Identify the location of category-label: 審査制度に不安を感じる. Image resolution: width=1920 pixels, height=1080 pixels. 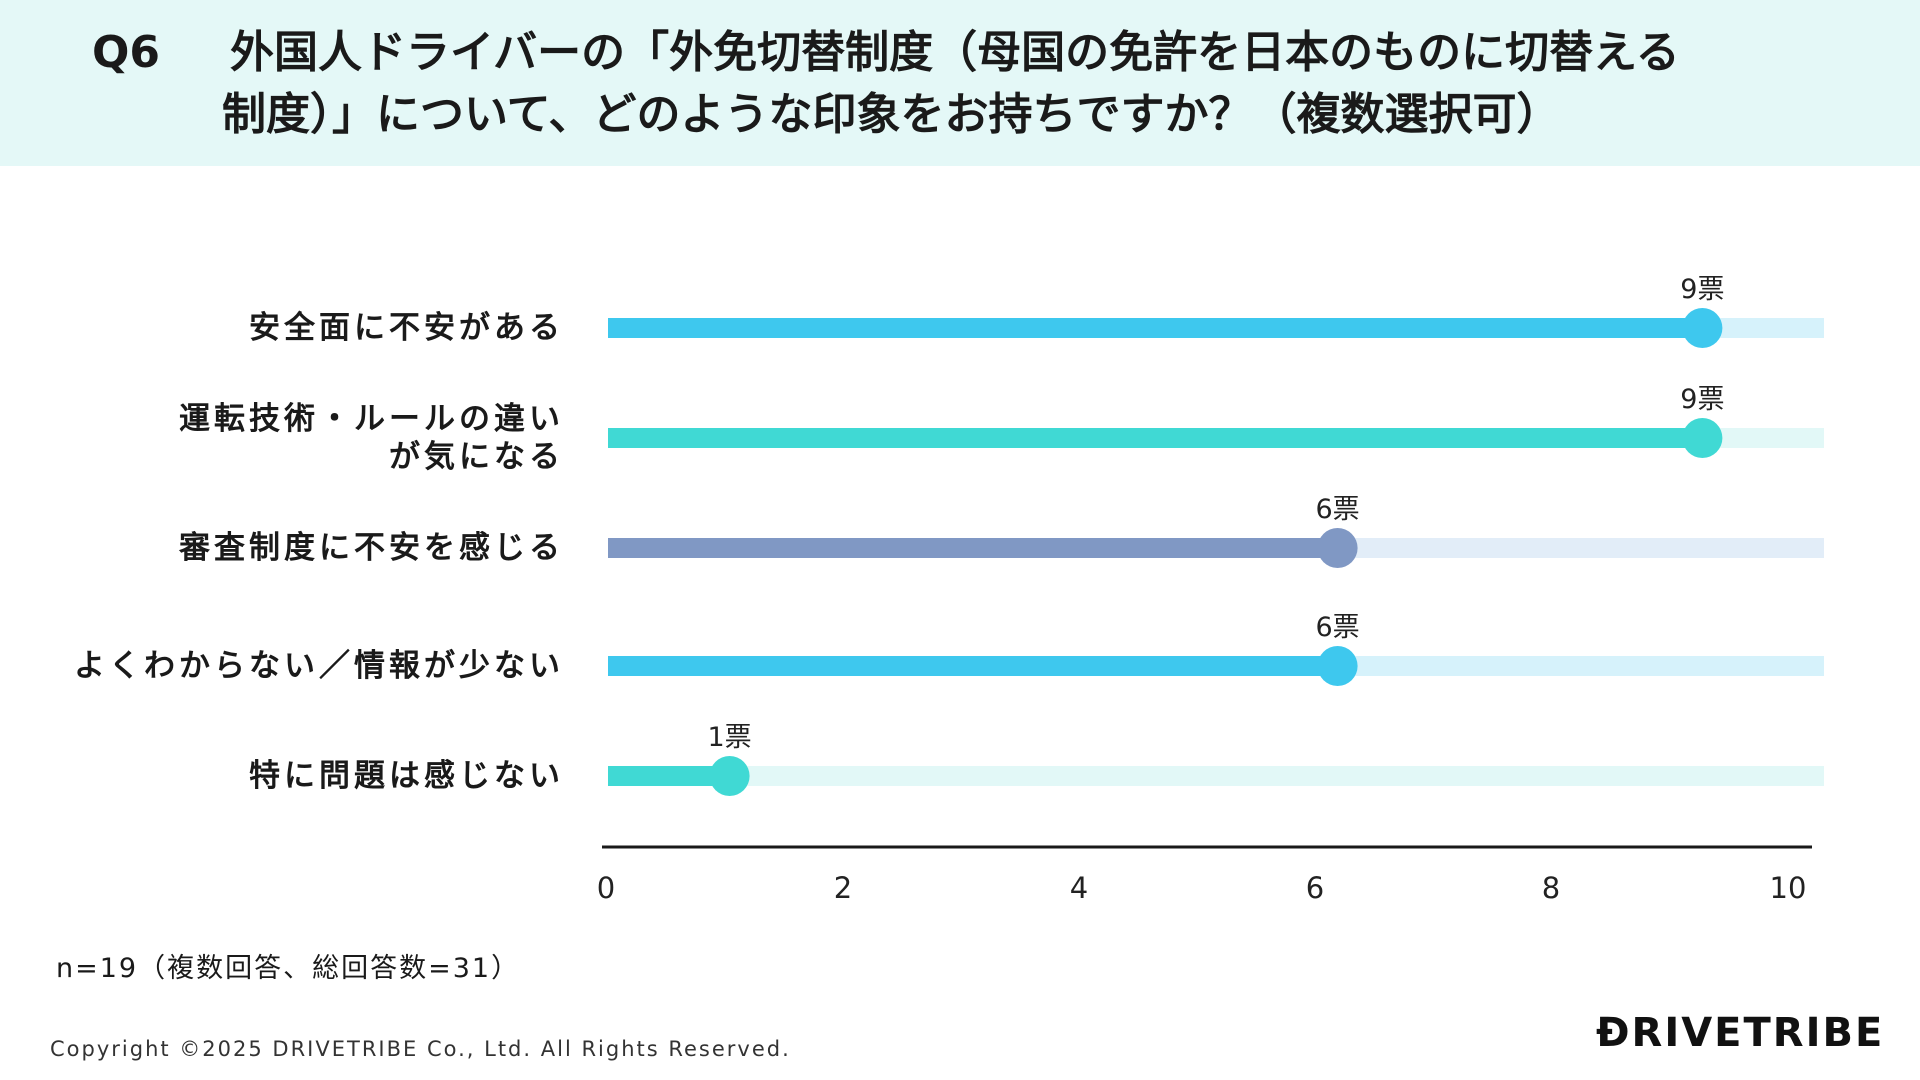
(371, 548).